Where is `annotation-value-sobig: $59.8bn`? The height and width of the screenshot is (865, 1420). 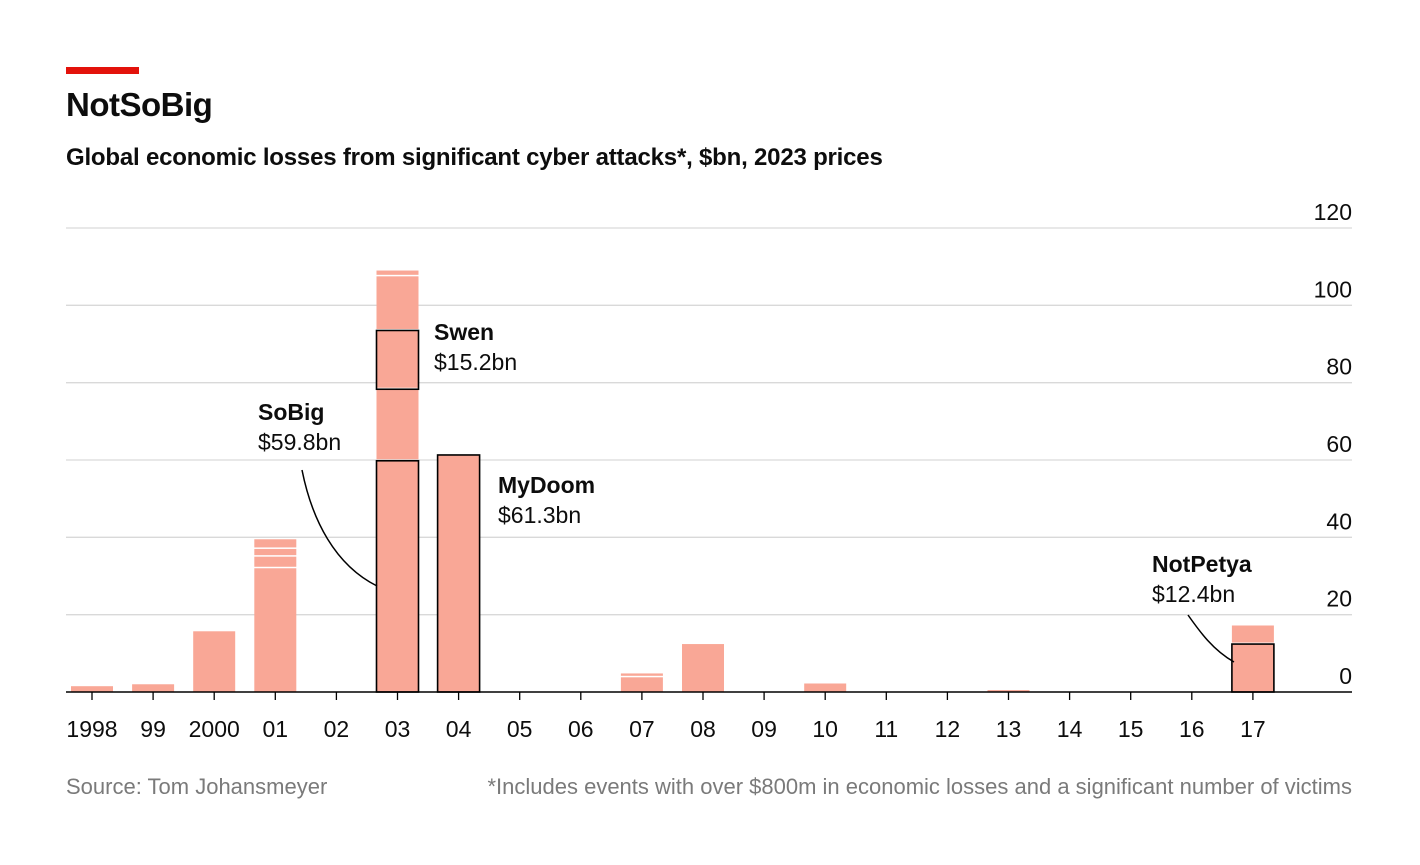 annotation-value-sobig: $59.8bn is located at coordinates (299, 442).